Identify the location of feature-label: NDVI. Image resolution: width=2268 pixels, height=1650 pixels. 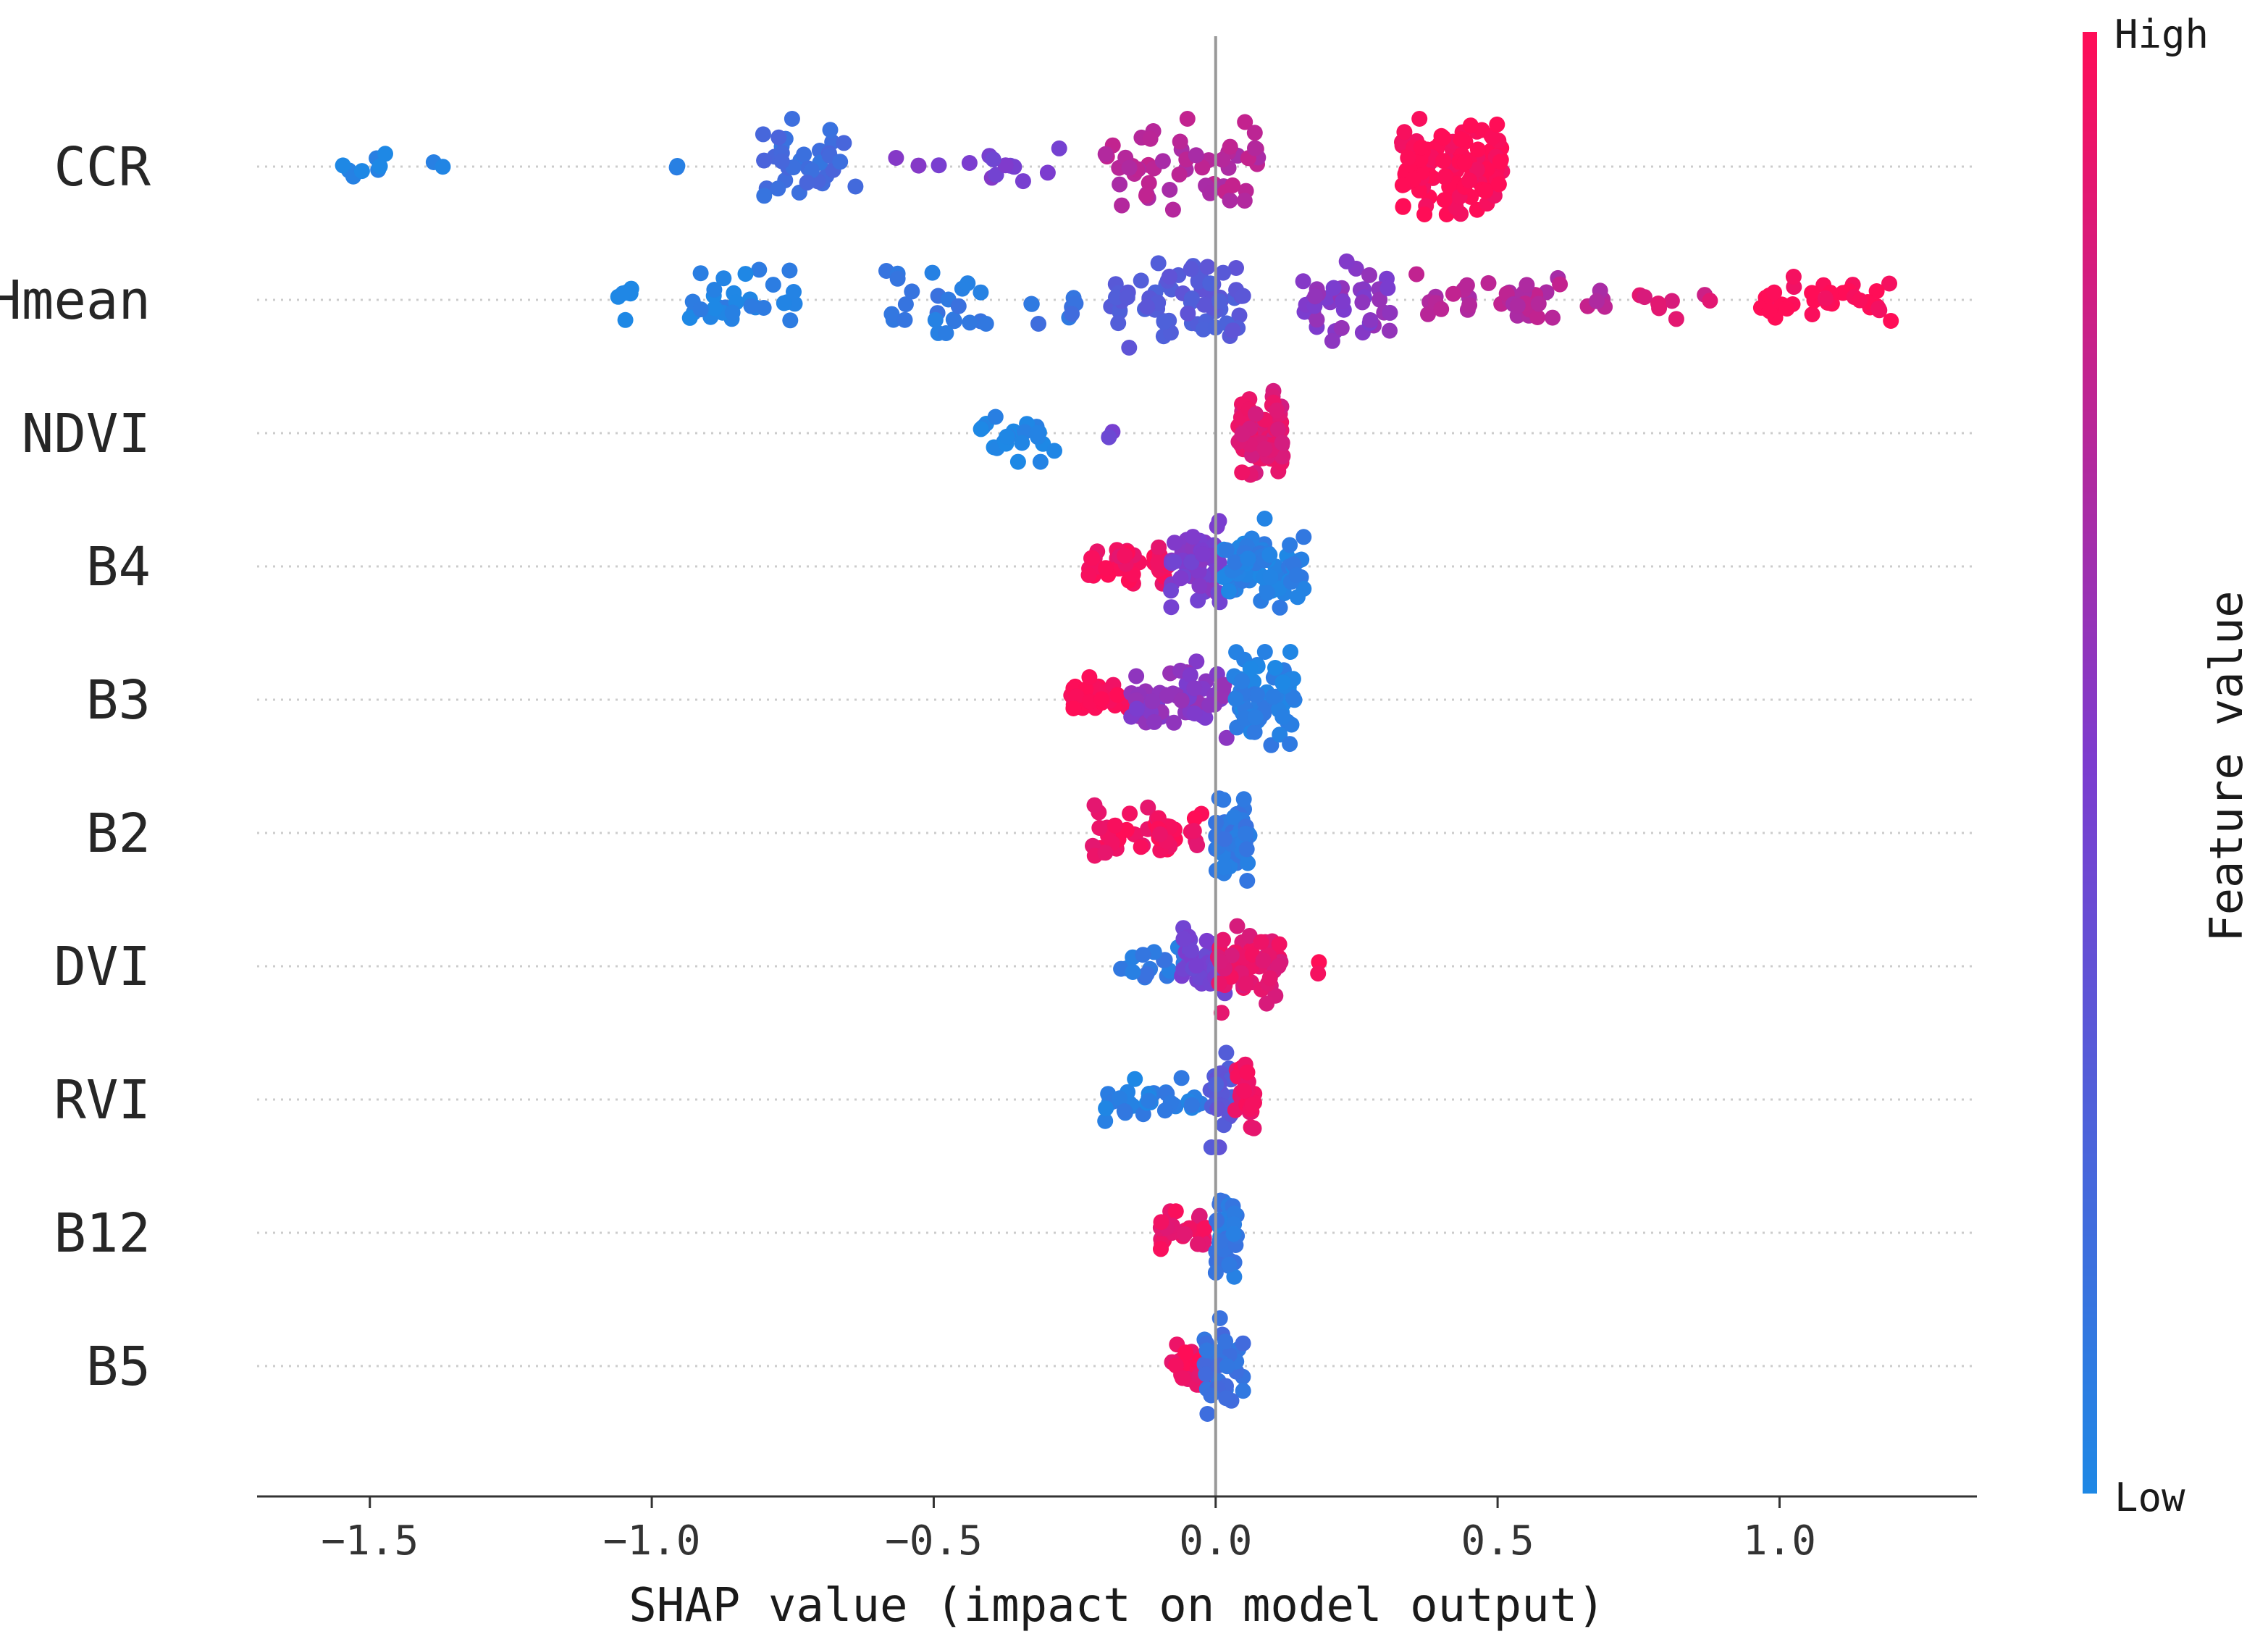
(86, 434).